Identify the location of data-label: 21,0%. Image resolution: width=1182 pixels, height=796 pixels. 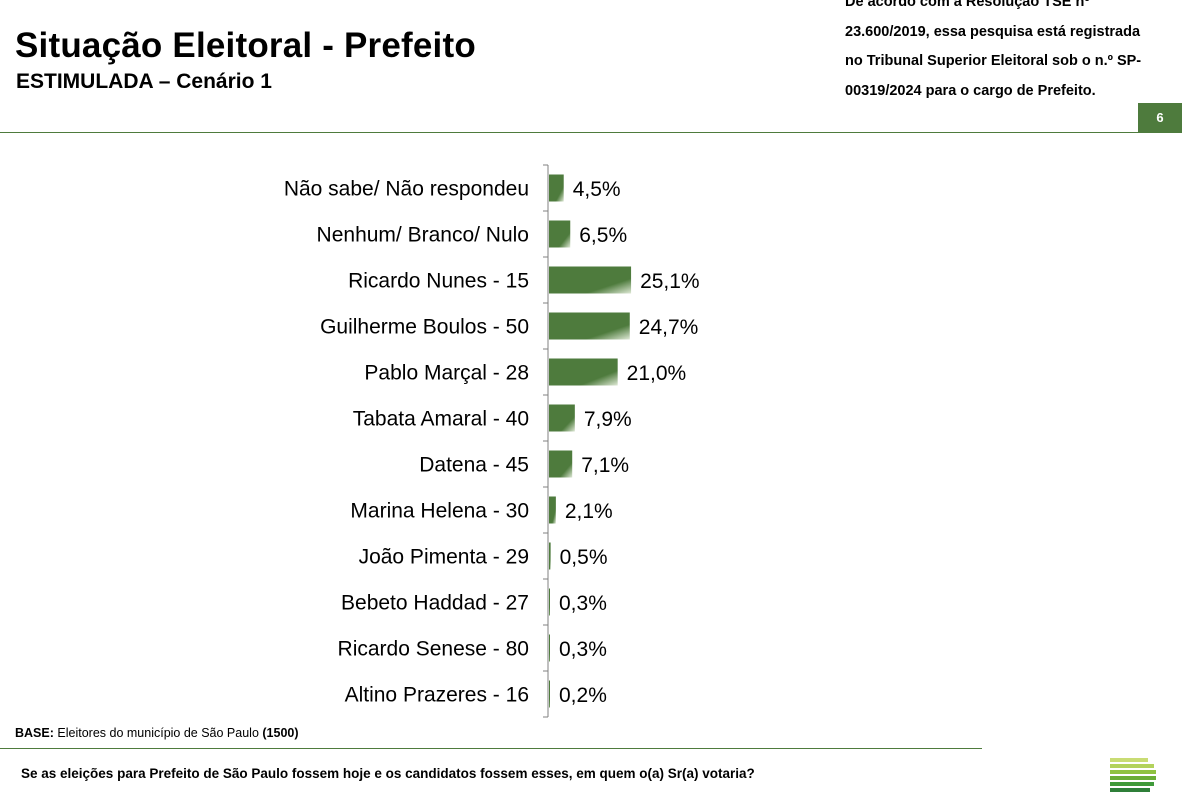
(657, 373).